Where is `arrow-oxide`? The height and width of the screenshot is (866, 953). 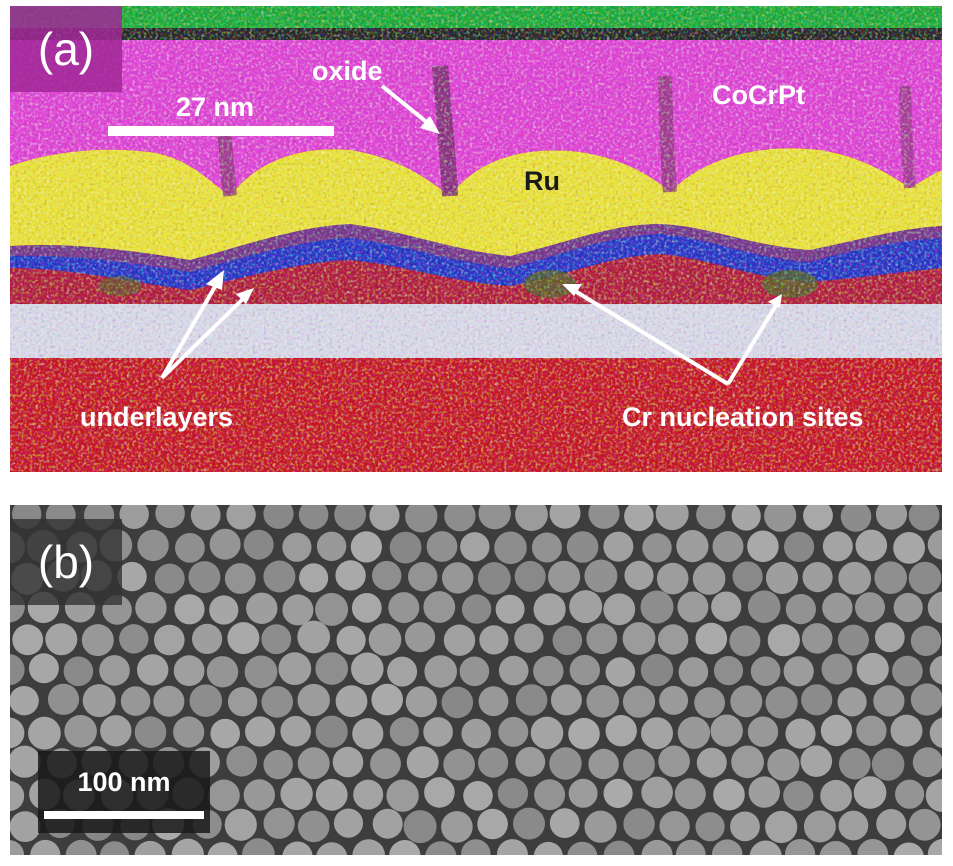
arrow-oxide is located at coordinates (408, 107).